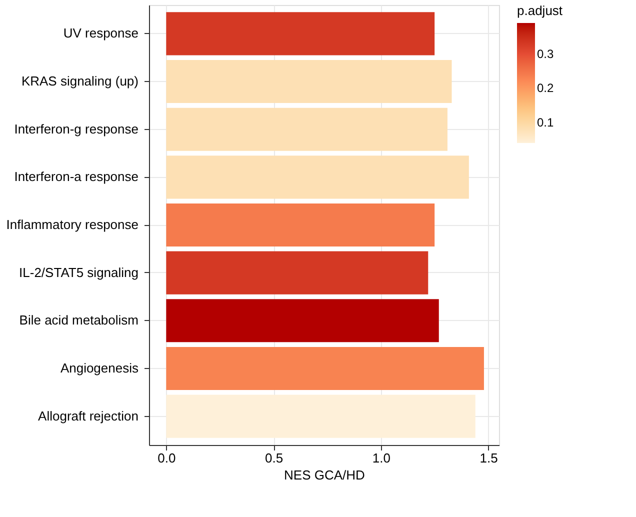 The image size is (636, 517). I want to click on y-tick-label: Inflammatory response, so click(72, 224).